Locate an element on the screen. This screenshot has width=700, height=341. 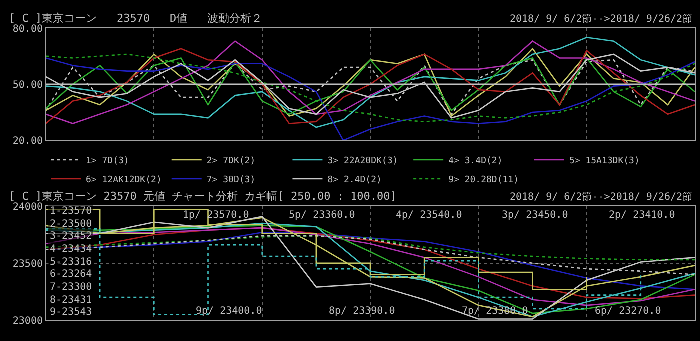
annotation: 6p/ 23270.0 is located at coordinates (628, 311).